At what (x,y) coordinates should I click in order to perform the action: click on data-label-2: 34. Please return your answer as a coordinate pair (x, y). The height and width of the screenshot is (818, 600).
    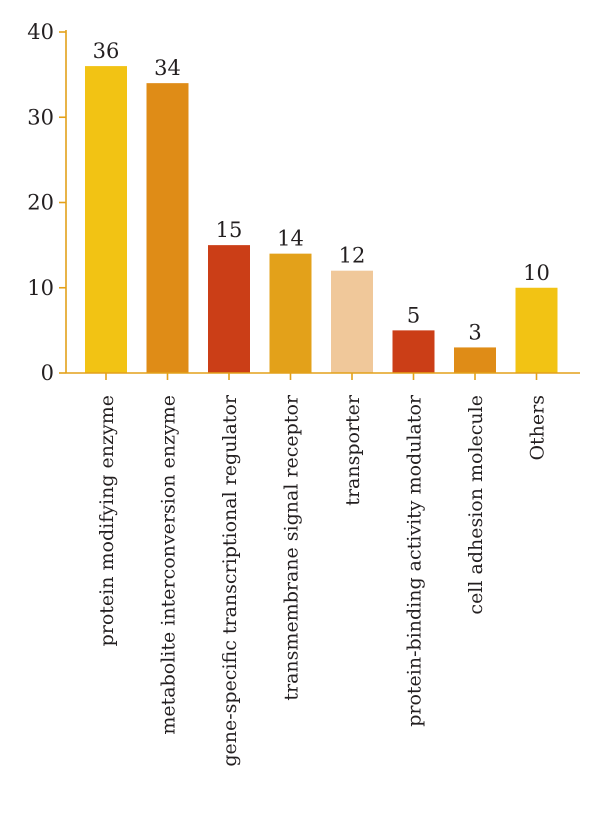
    Looking at the image, I should click on (167, 68).